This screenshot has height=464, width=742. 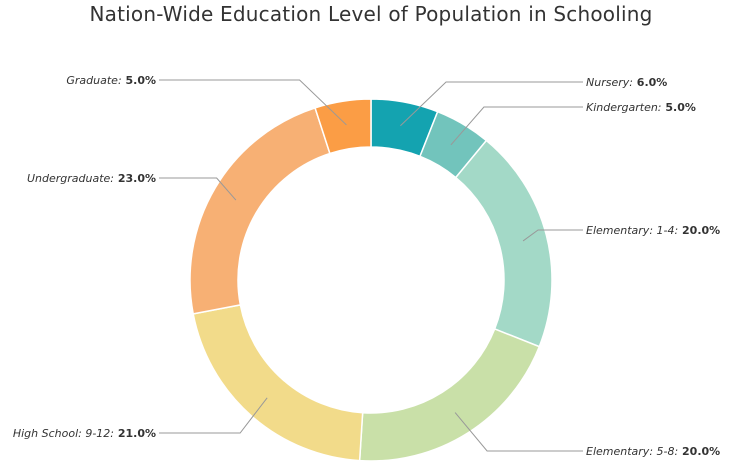 What do you see at coordinates (653, 451) in the screenshot?
I see `data-label-elementary-5-8: Elementary: 5-8: 20.0%` at bounding box center [653, 451].